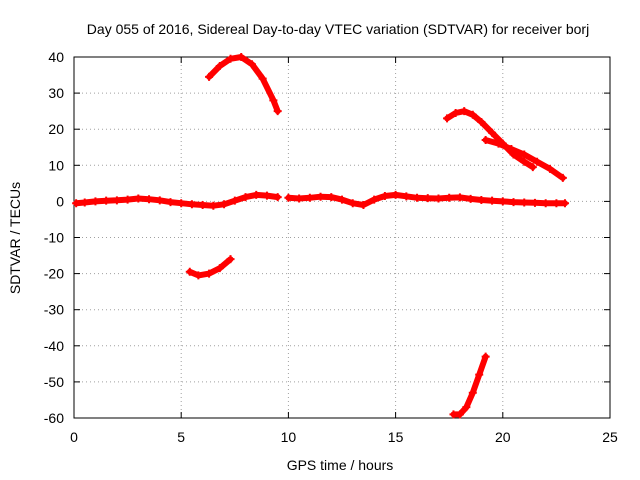 The image size is (640, 480). I want to click on x-tick-label: 10, so click(289, 437).